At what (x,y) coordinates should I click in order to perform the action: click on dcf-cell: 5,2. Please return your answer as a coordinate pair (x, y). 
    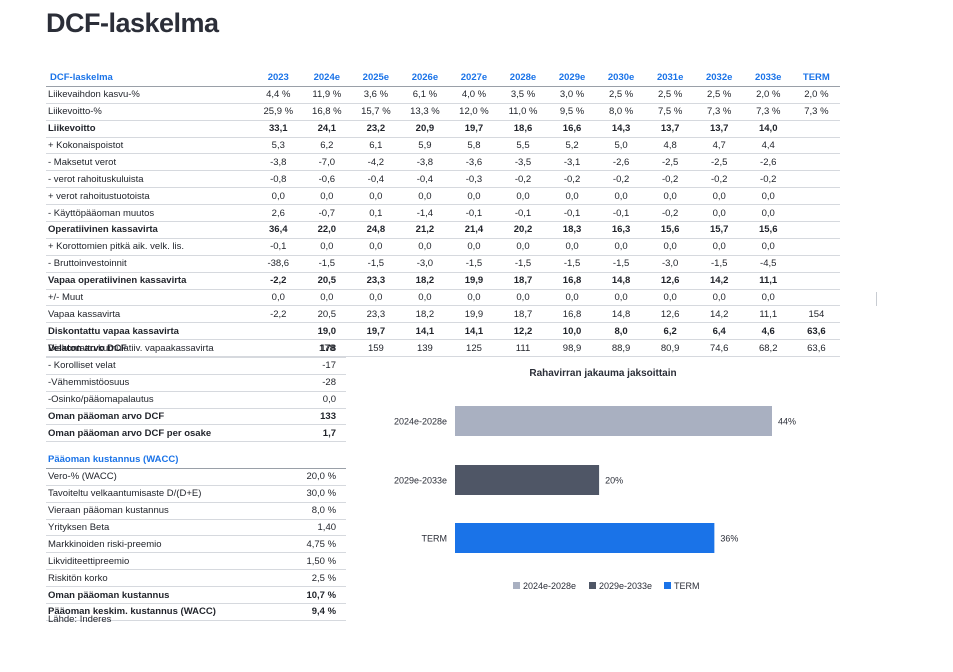
    Looking at the image, I should click on (572, 146).